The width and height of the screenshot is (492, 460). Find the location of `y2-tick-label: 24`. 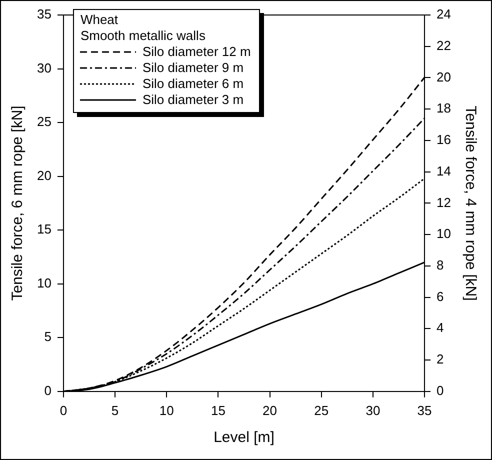

y2-tick-label: 24 is located at coordinates (444, 14).